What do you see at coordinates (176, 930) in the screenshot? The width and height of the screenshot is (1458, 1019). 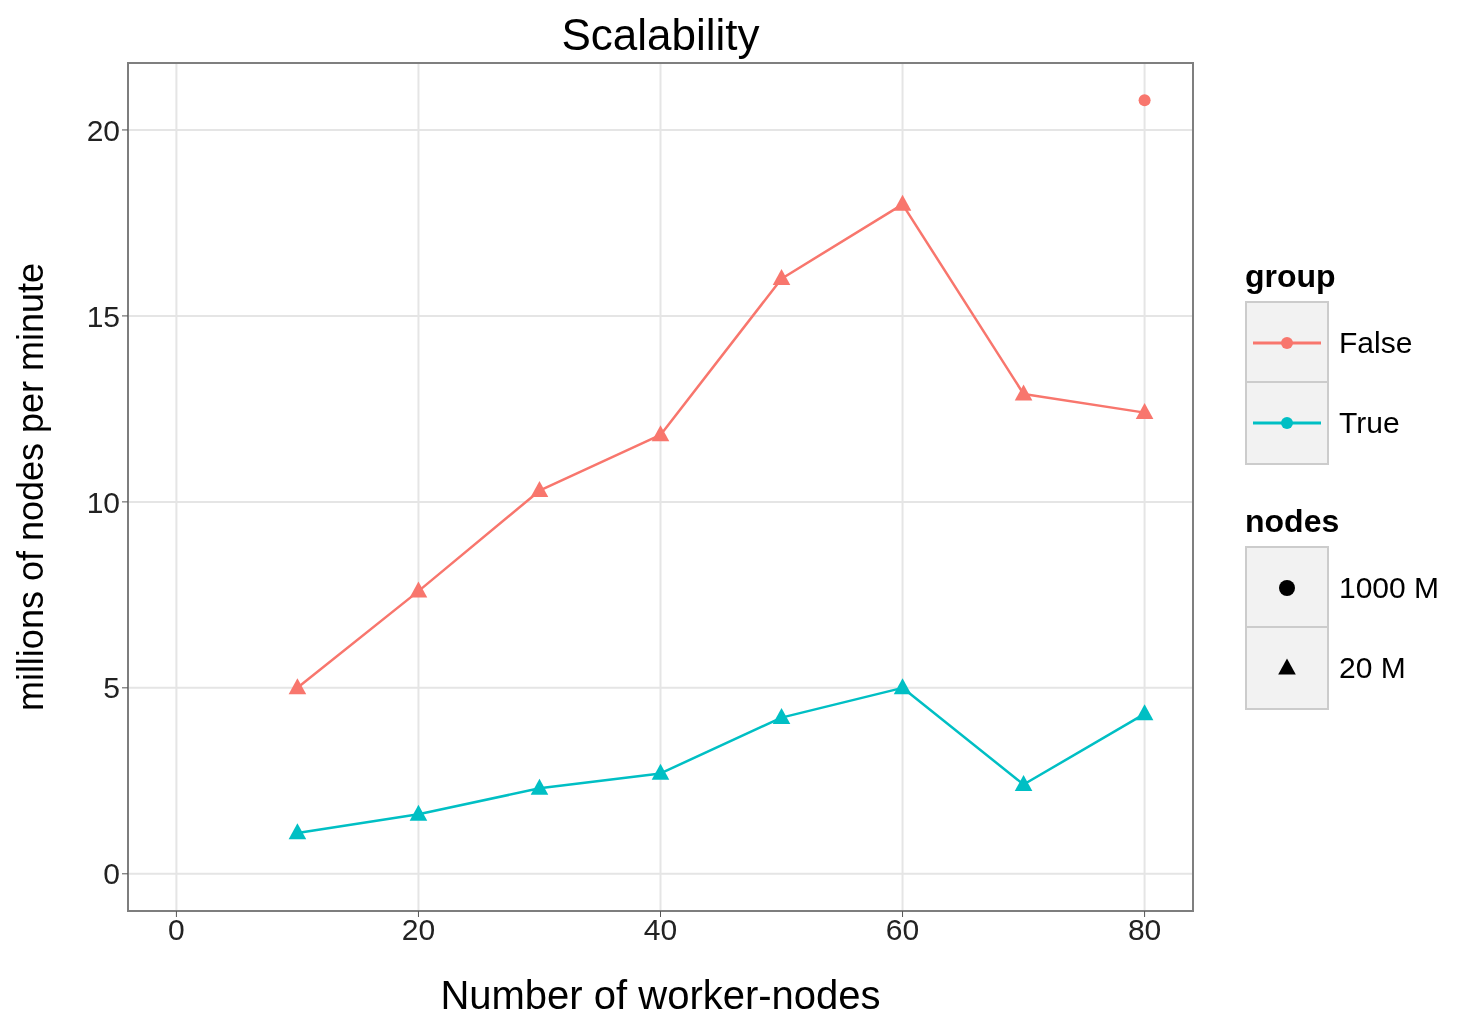 I see `x-tick-label: 0` at bounding box center [176, 930].